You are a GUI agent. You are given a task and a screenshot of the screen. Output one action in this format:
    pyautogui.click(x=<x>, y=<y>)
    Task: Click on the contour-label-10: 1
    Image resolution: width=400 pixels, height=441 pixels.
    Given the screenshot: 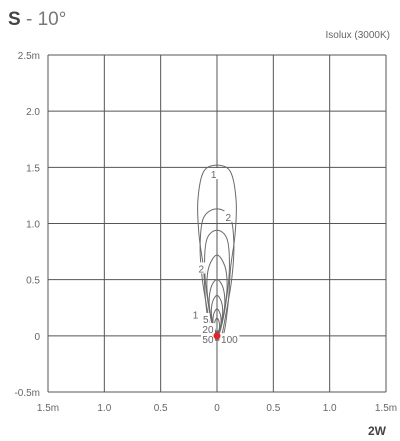 What is the action you would take?
    pyautogui.click(x=196, y=315)
    